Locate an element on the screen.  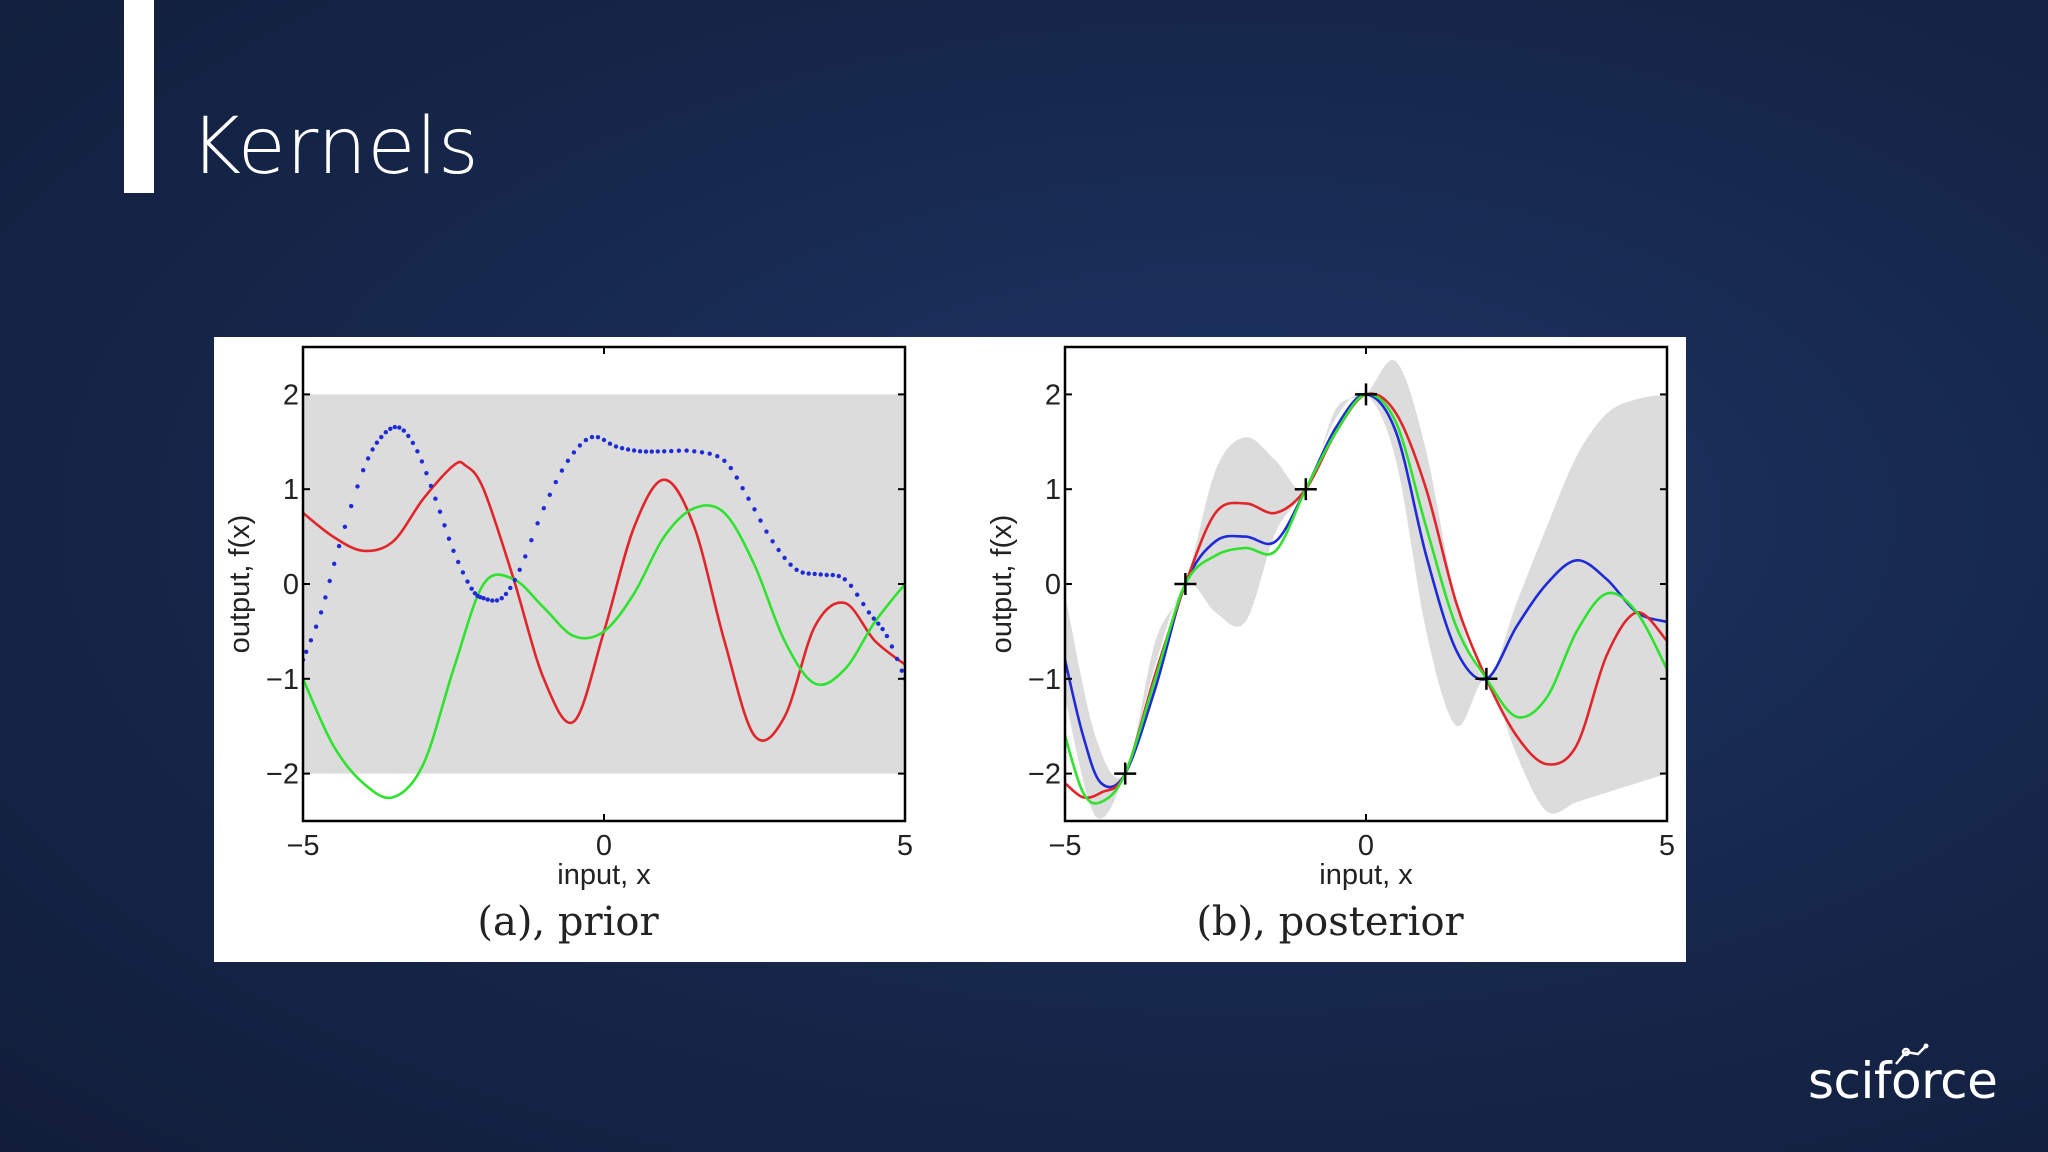
x-tick-label: 5 is located at coordinates (905, 846).